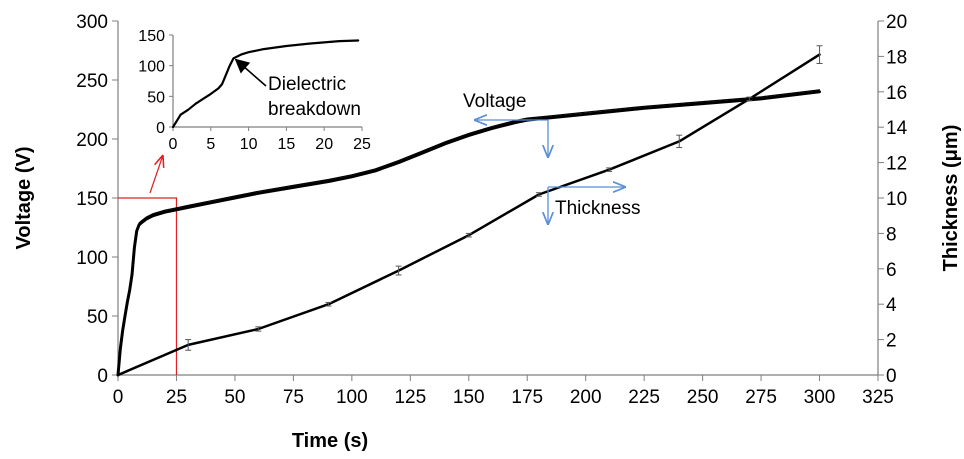 The image size is (964, 459). What do you see at coordinates (92, 258) in the screenshot?
I see `y-tick-label: 100` at bounding box center [92, 258].